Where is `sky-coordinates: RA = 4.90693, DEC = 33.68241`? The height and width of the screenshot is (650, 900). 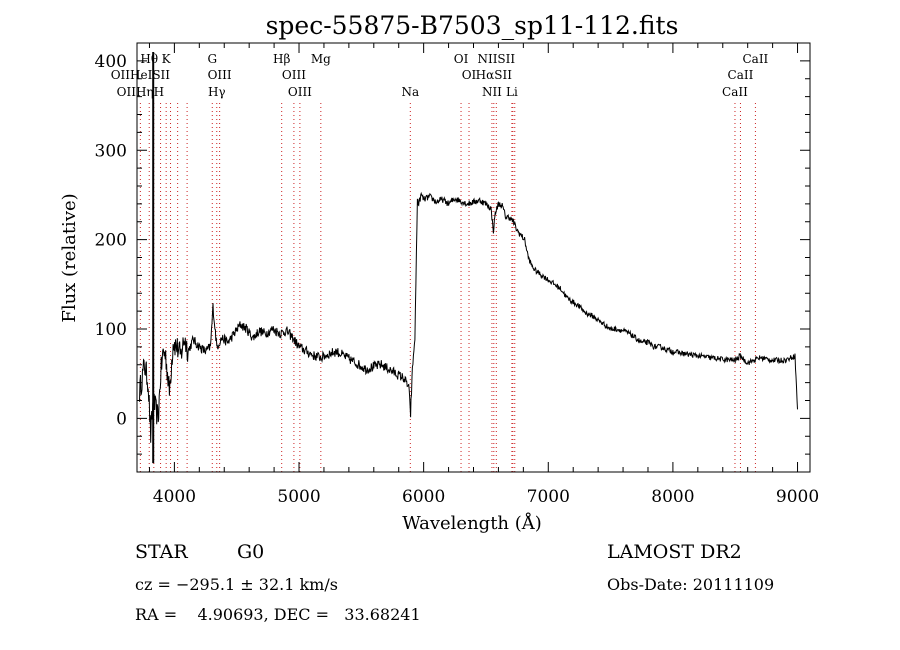 sky-coordinates: RA = 4.90693, DEC = 33.68241 is located at coordinates (278, 614).